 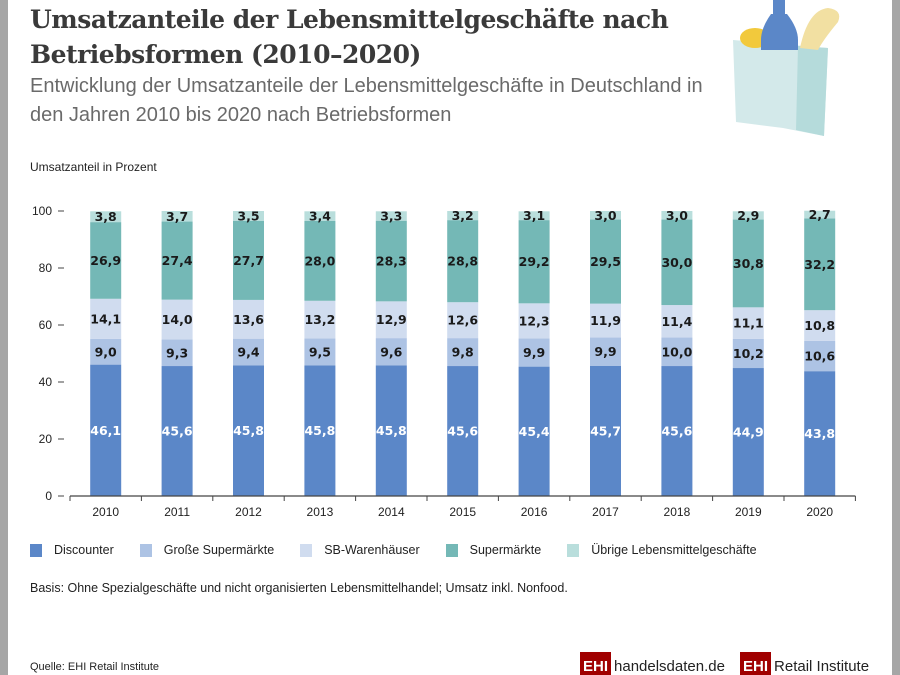 I want to click on data-label: 10,0, so click(x=676, y=351).